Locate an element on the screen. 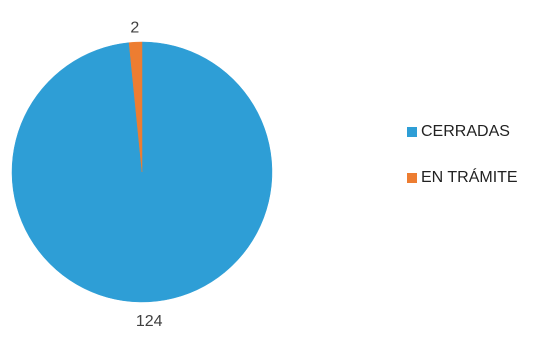 The image size is (541, 337). data-label-cerradas: 124 is located at coordinates (149, 321).